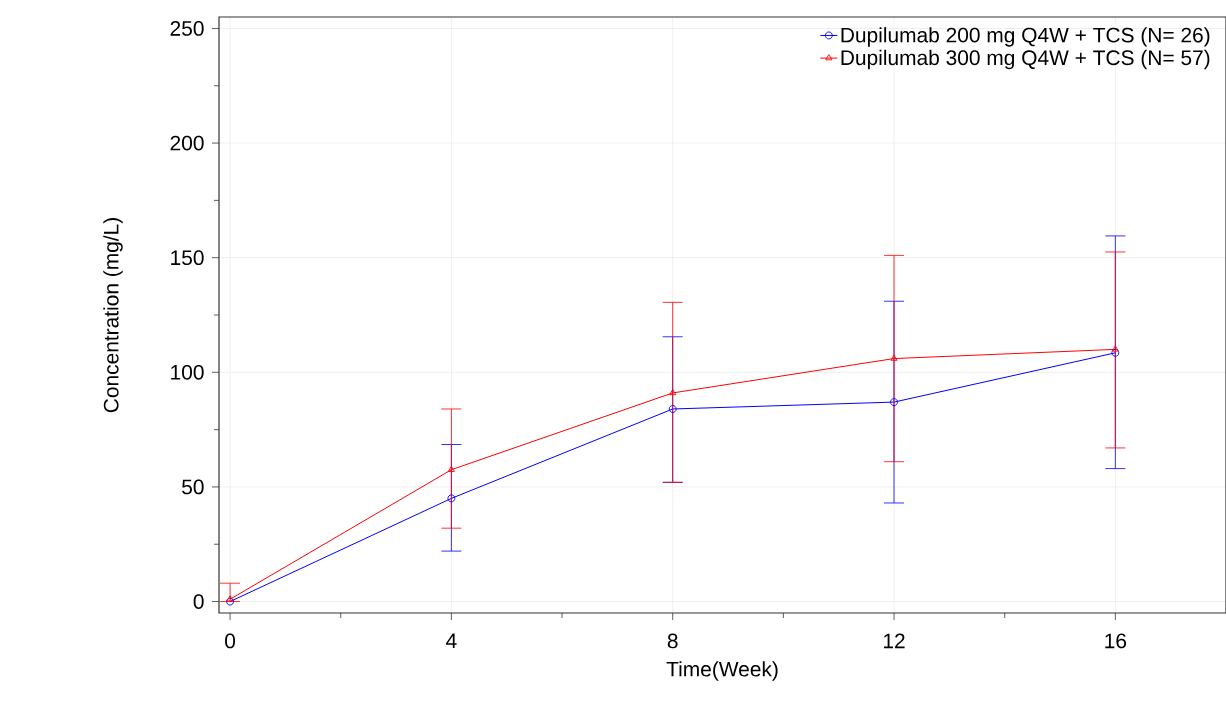 The width and height of the screenshot is (1226, 713). What do you see at coordinates (230, 641) in the screenshot?
I see `x-tick-label: 0` at bounding box center [230, 641].